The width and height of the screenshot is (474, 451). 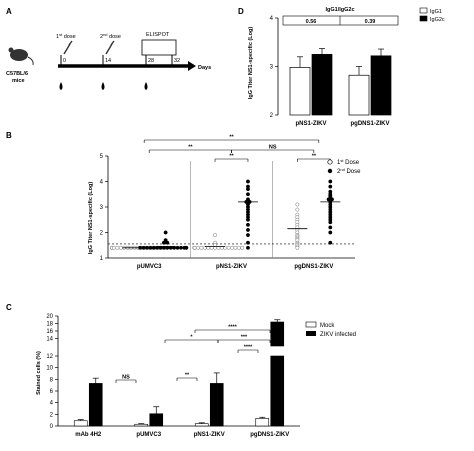 What do you see at coordinates (437, 20) in the screenshot?
I see `legend-label: IgG2c` at bounding box center [437, 20].